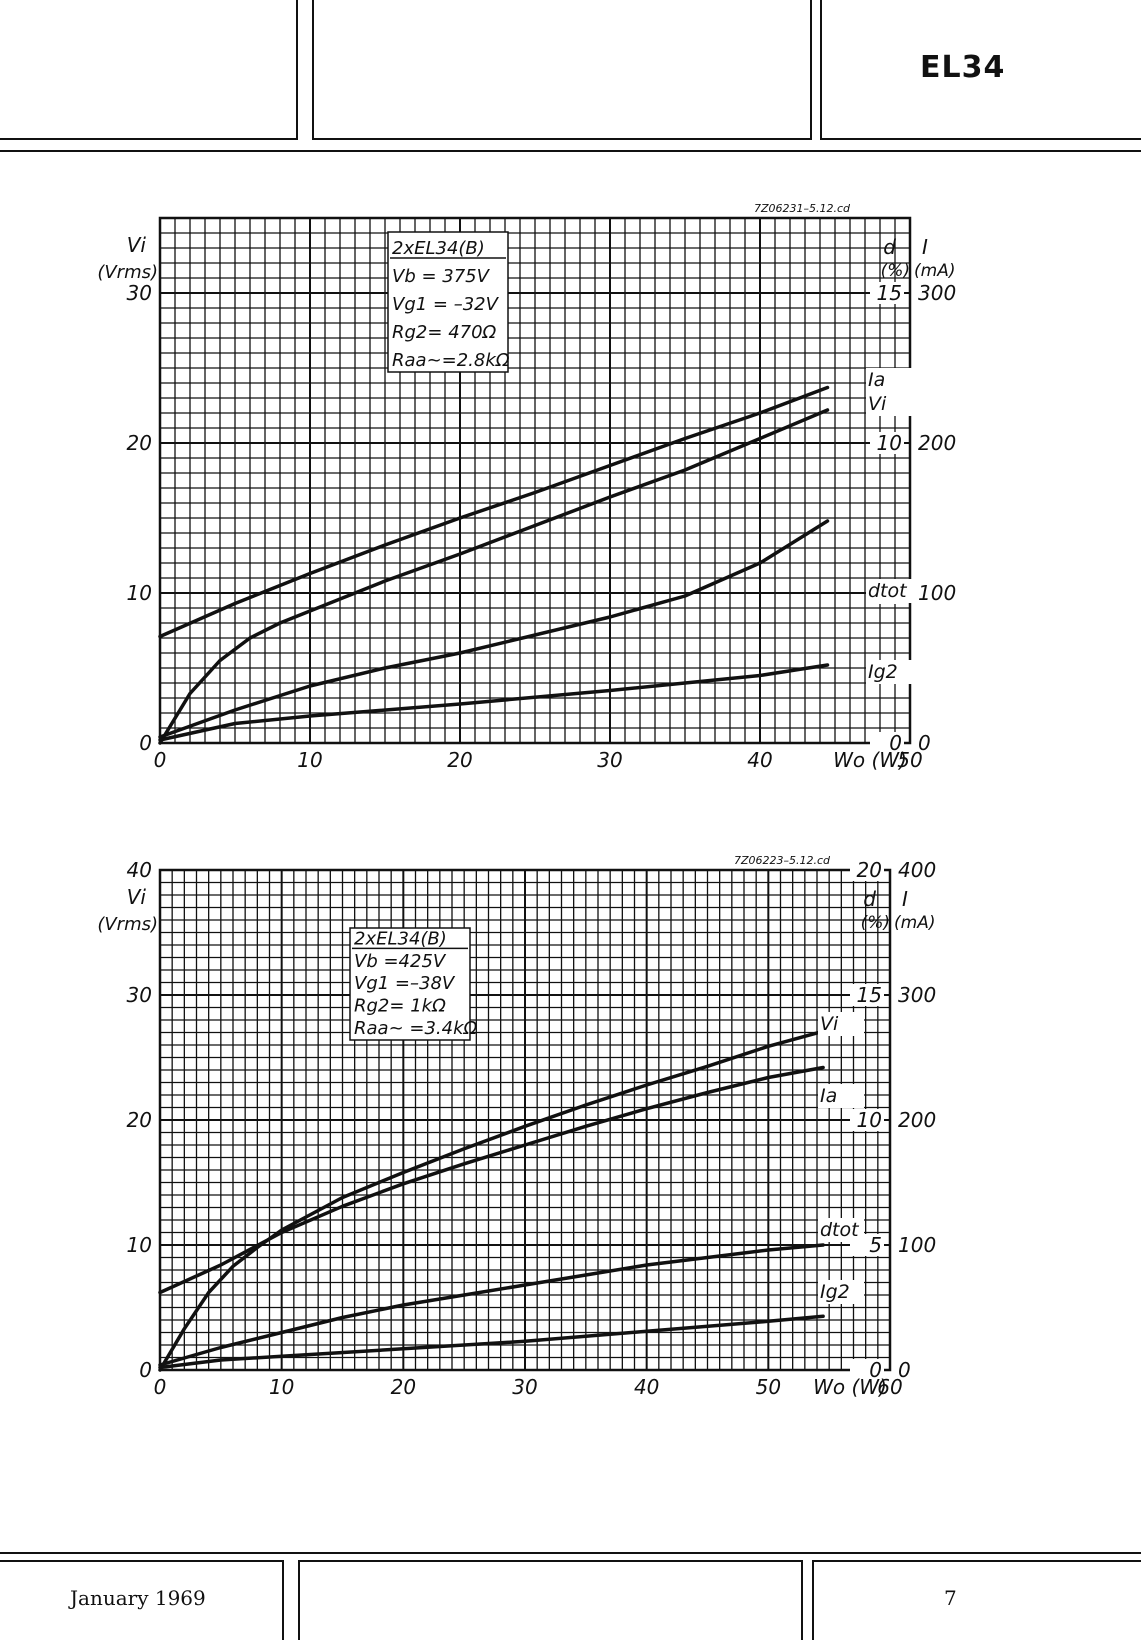 This screenshot has width=1141, height=1640. What do you see at coordinates (149, 70) in the screenshot?
I see `header-box-left` at bounding box center [149, 70].